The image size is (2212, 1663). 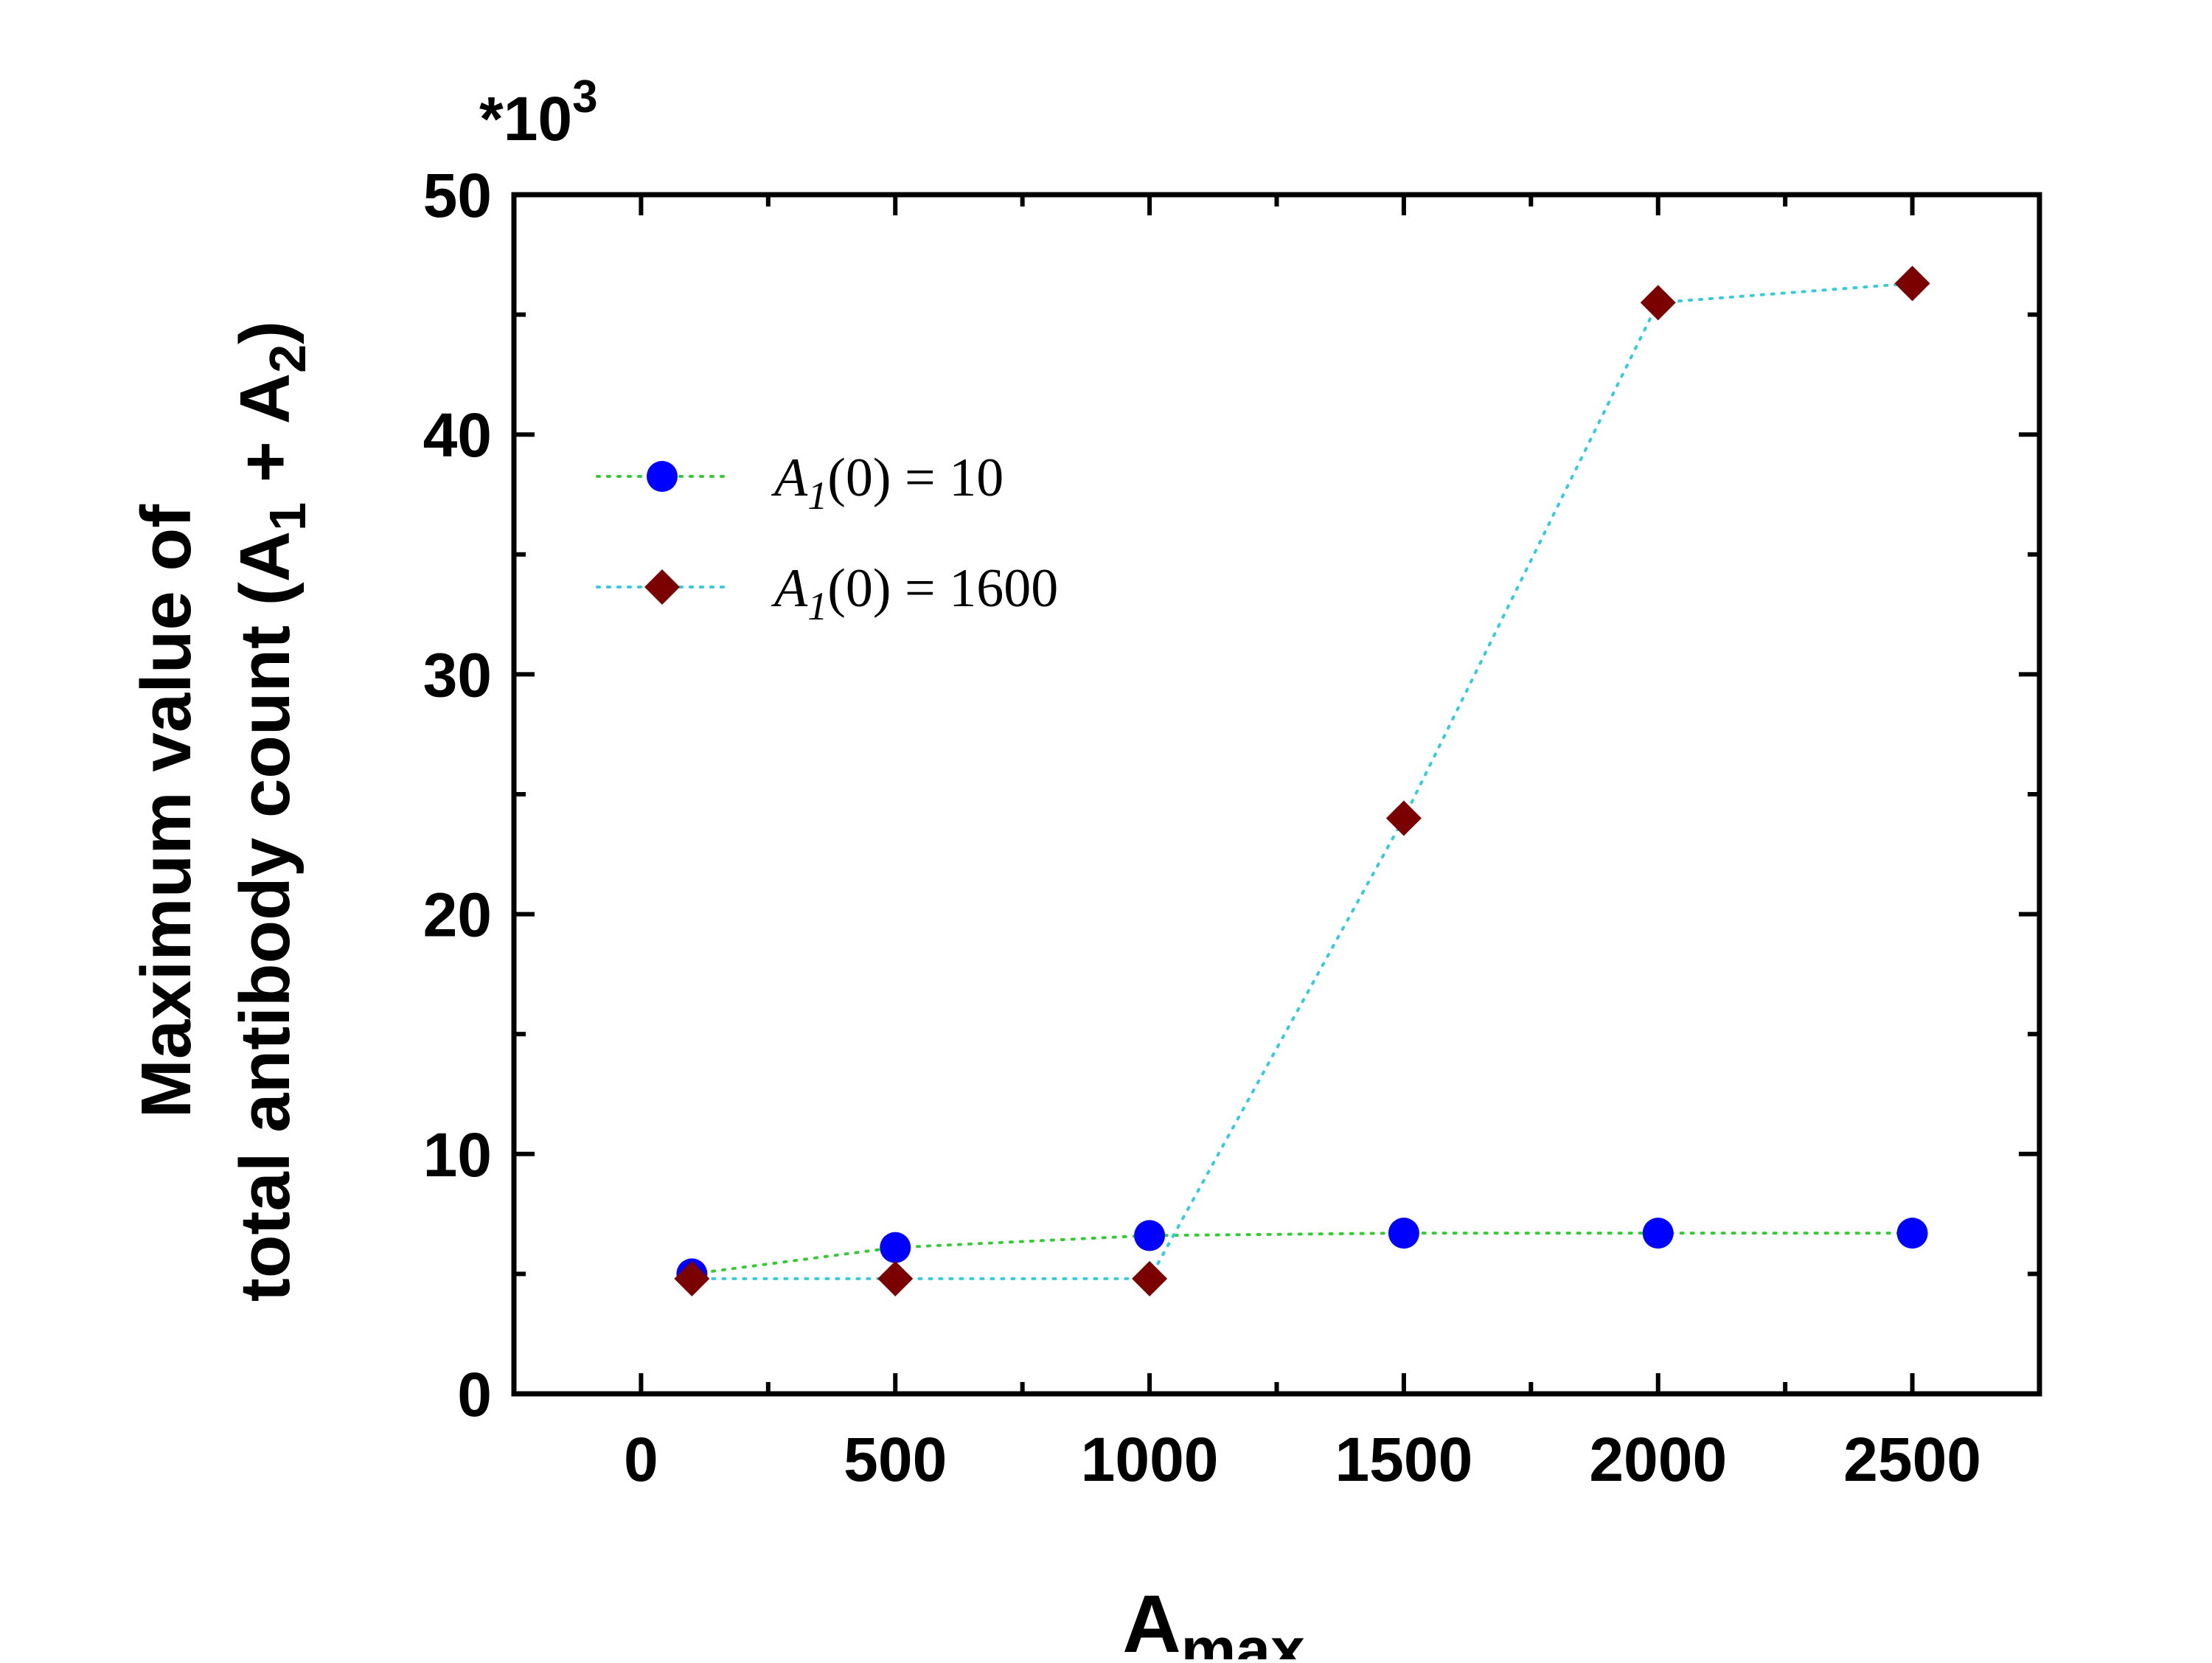 What do you see at coordinates (914, 593) in the screenshot?
I see `legend-label-2: A1(0) = 1600` at bounding box center [914, 593].